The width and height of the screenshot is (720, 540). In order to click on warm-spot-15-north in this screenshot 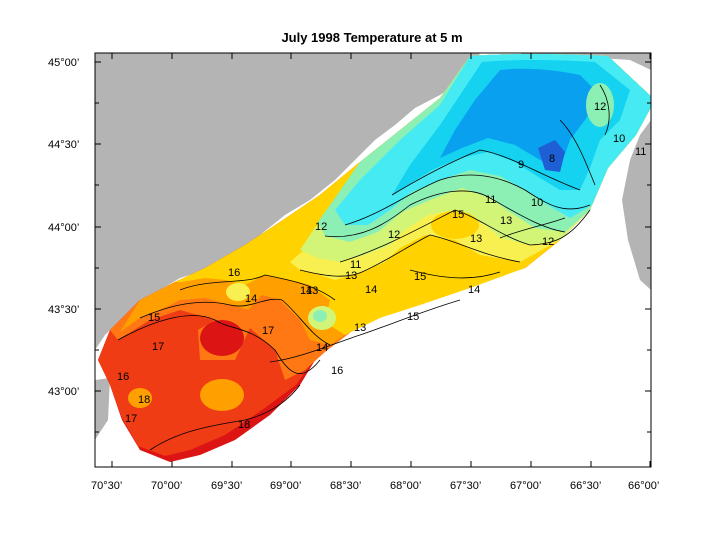, I will do `click(455, 225)`.